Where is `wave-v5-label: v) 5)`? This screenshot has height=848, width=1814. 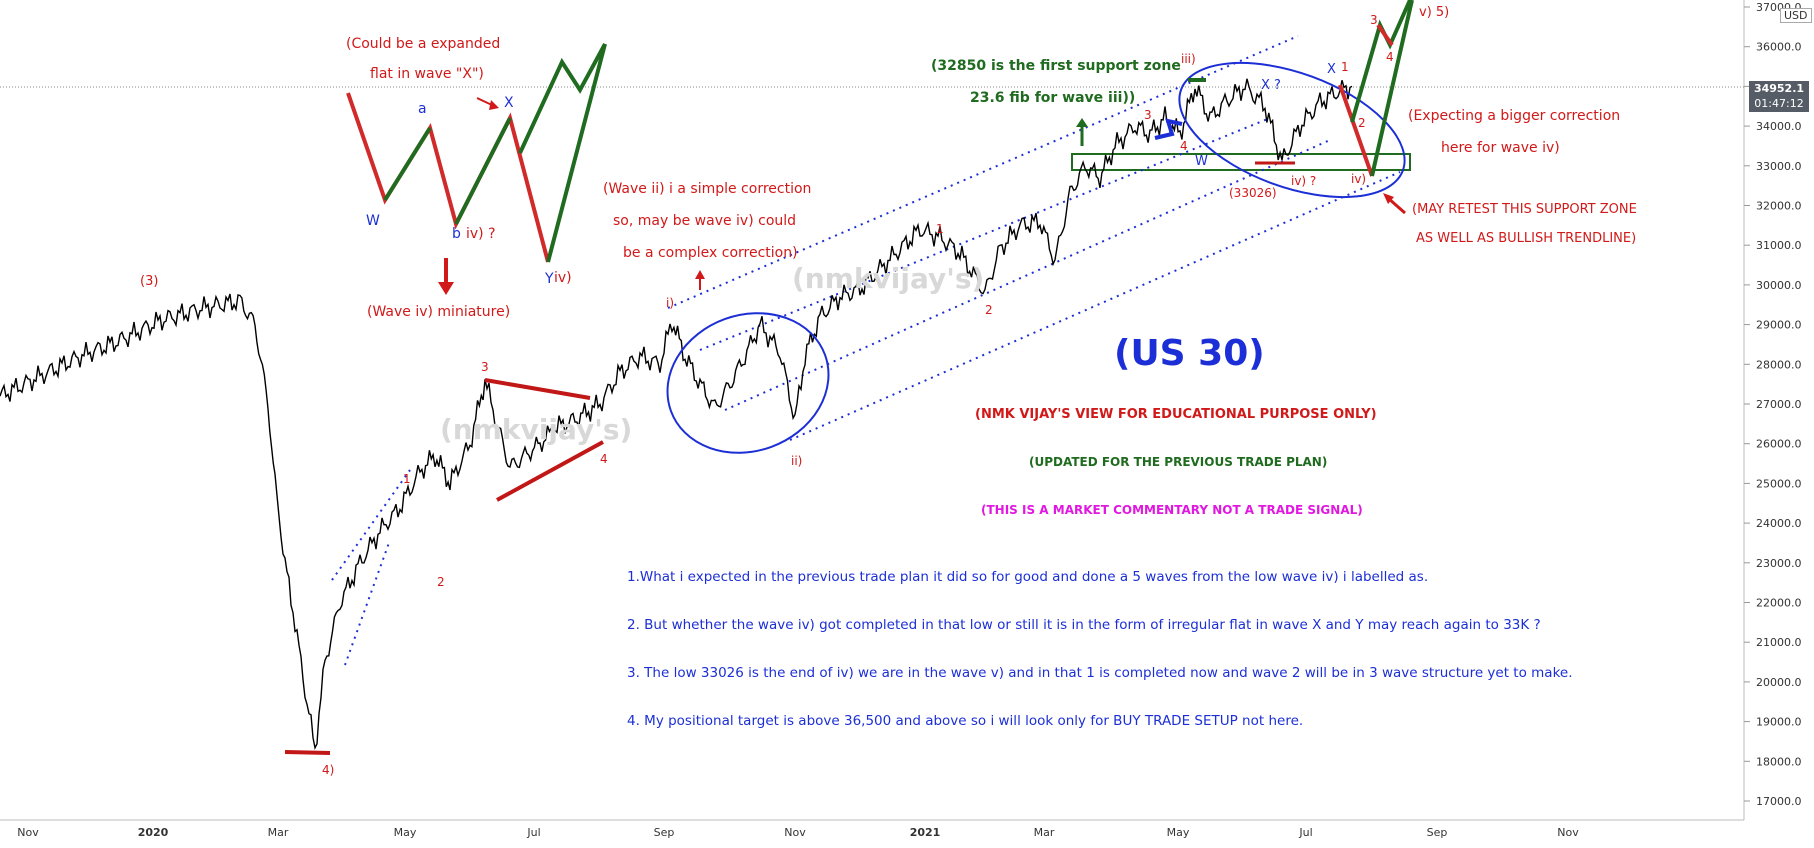 wave-v5-label: v) 5) is located at coordinates (1434, 12).